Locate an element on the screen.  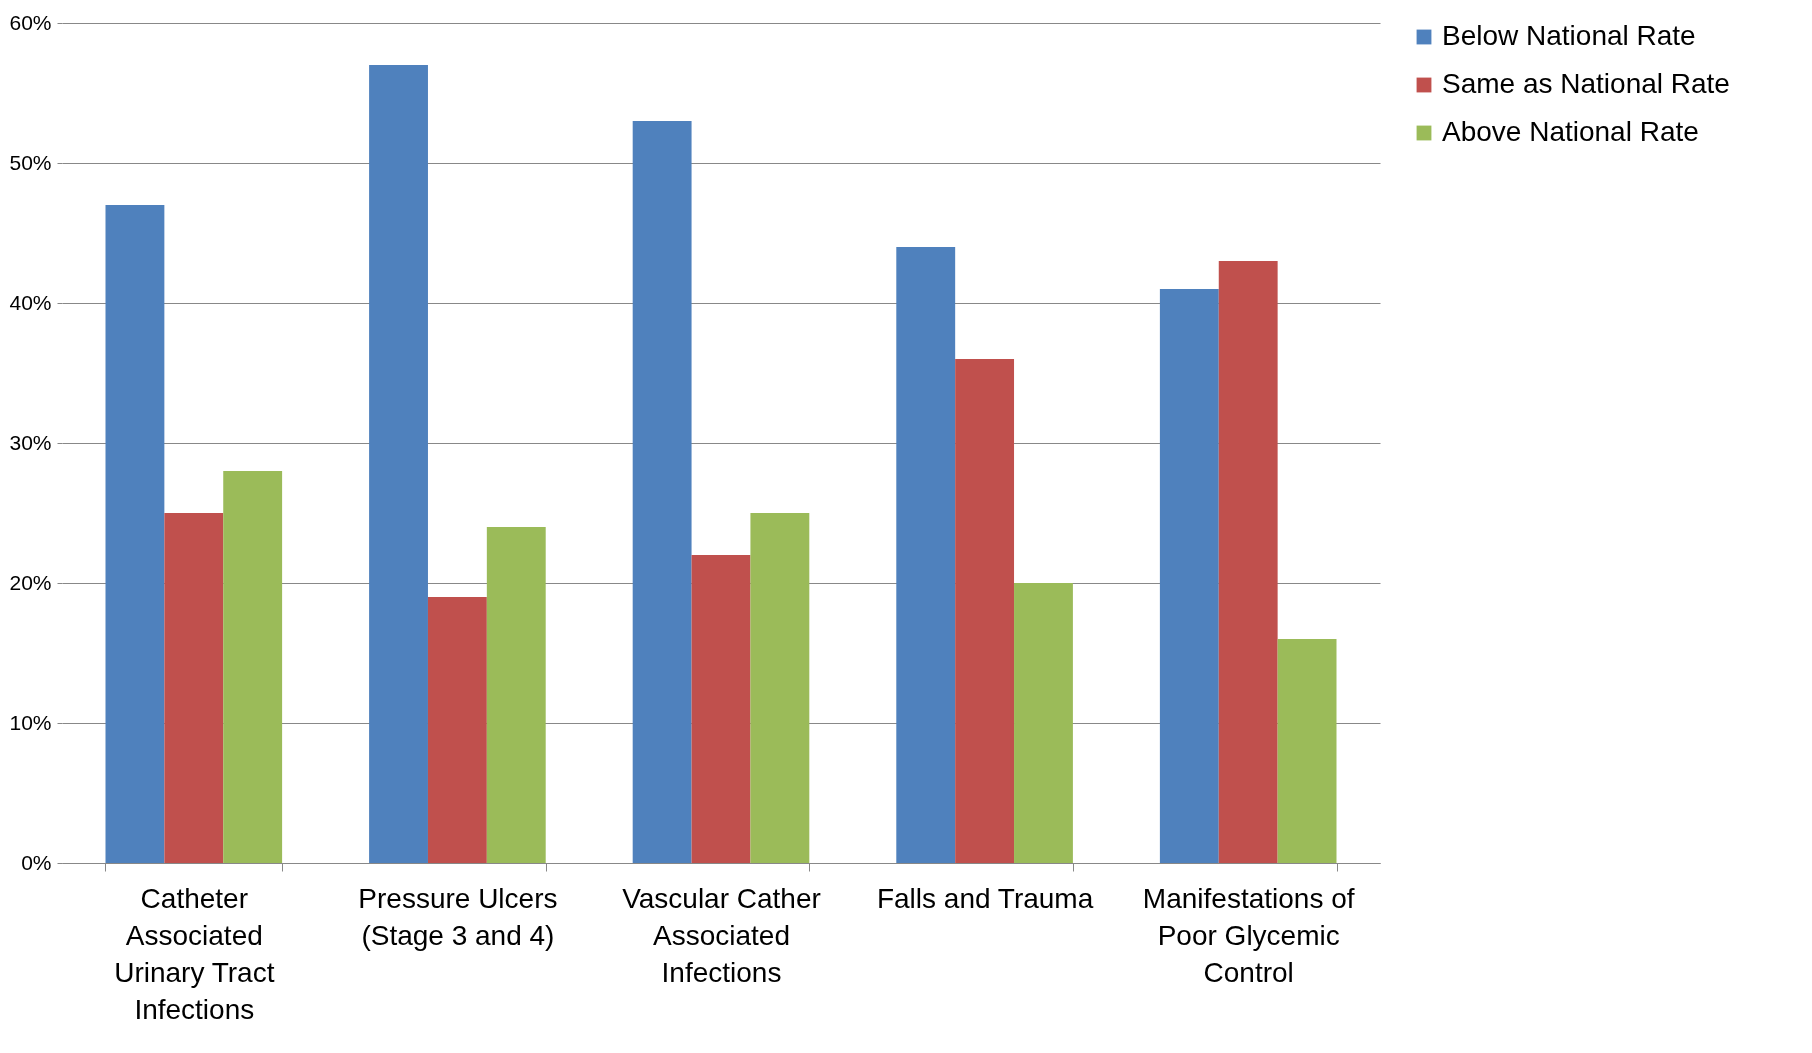
x-tick-label: Manifestations of Poor Glycemic Control is located at coordinates (1248, 935).